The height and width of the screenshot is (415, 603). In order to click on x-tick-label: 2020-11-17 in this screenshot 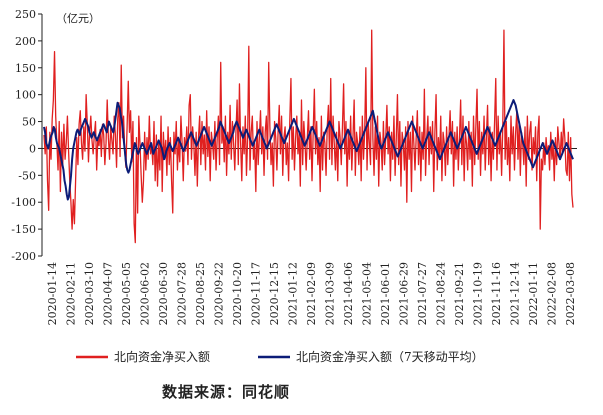, I will do `click(256, 293)`.